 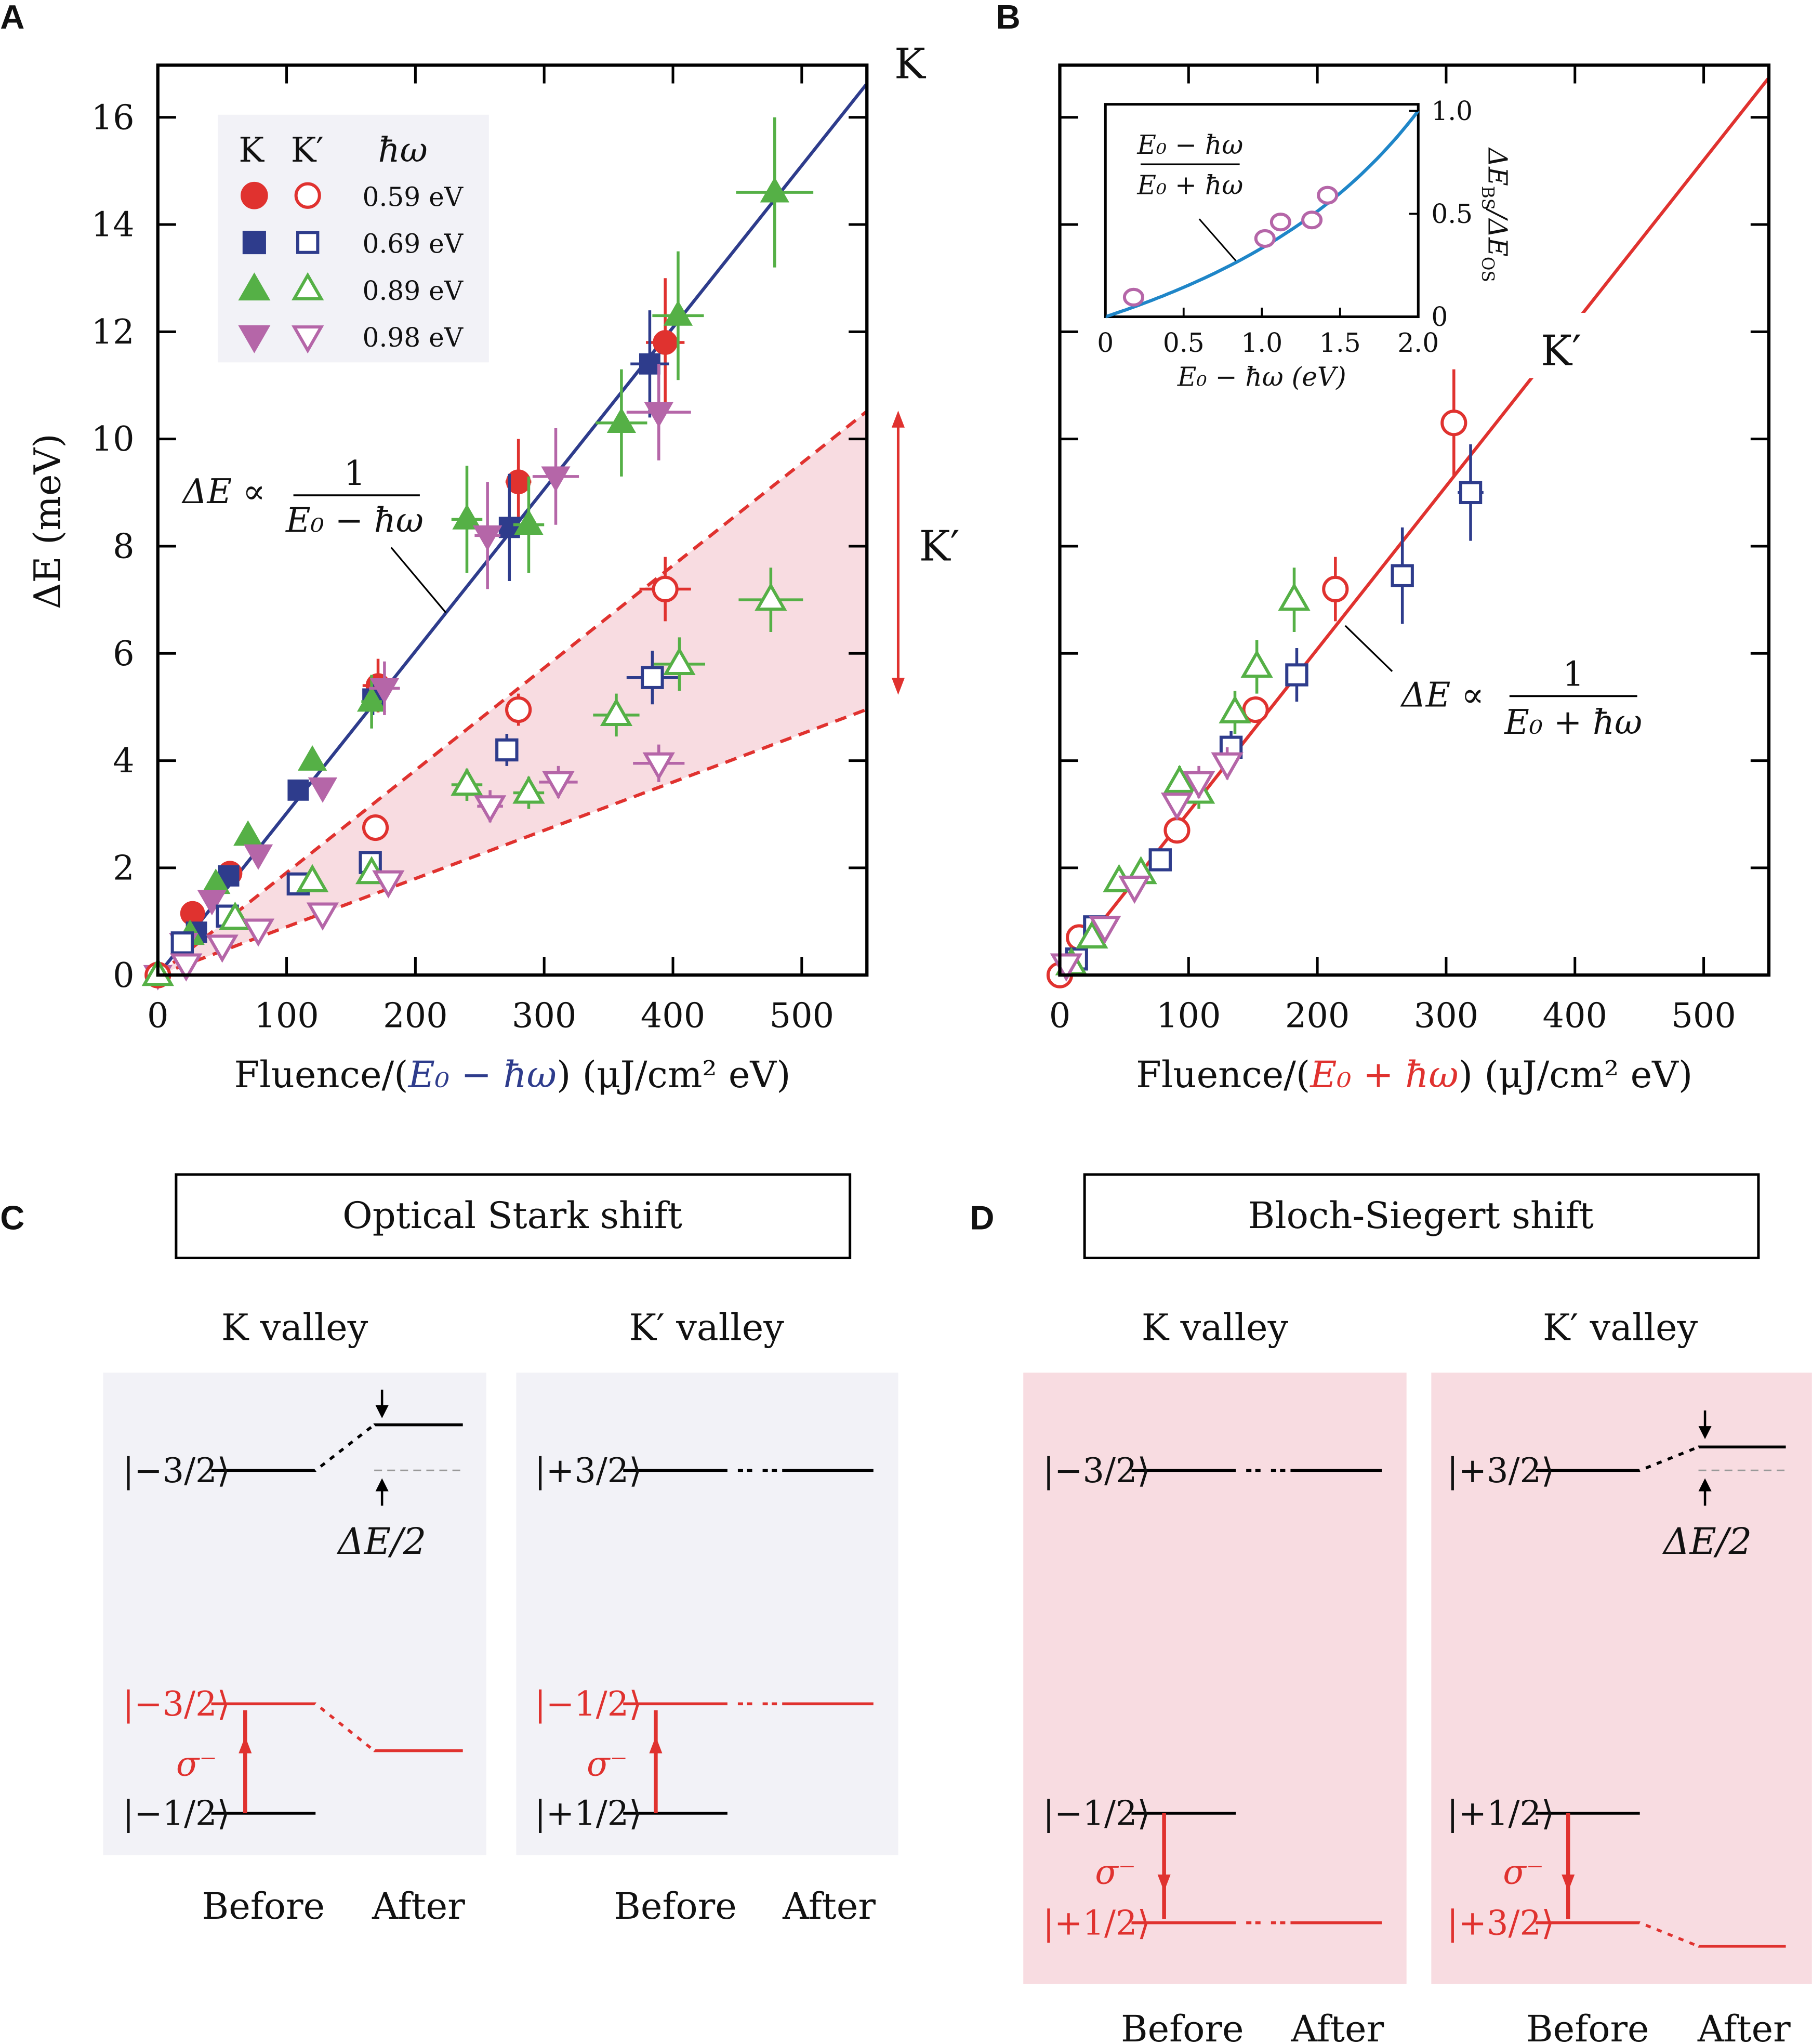 What do you see at coordinates (512, 1074) in the screenshot?
I see `x-axis-label: Fluence/(E₀ − ħω) (μJ/cm² eV)` at bounding box center [512, 1074].